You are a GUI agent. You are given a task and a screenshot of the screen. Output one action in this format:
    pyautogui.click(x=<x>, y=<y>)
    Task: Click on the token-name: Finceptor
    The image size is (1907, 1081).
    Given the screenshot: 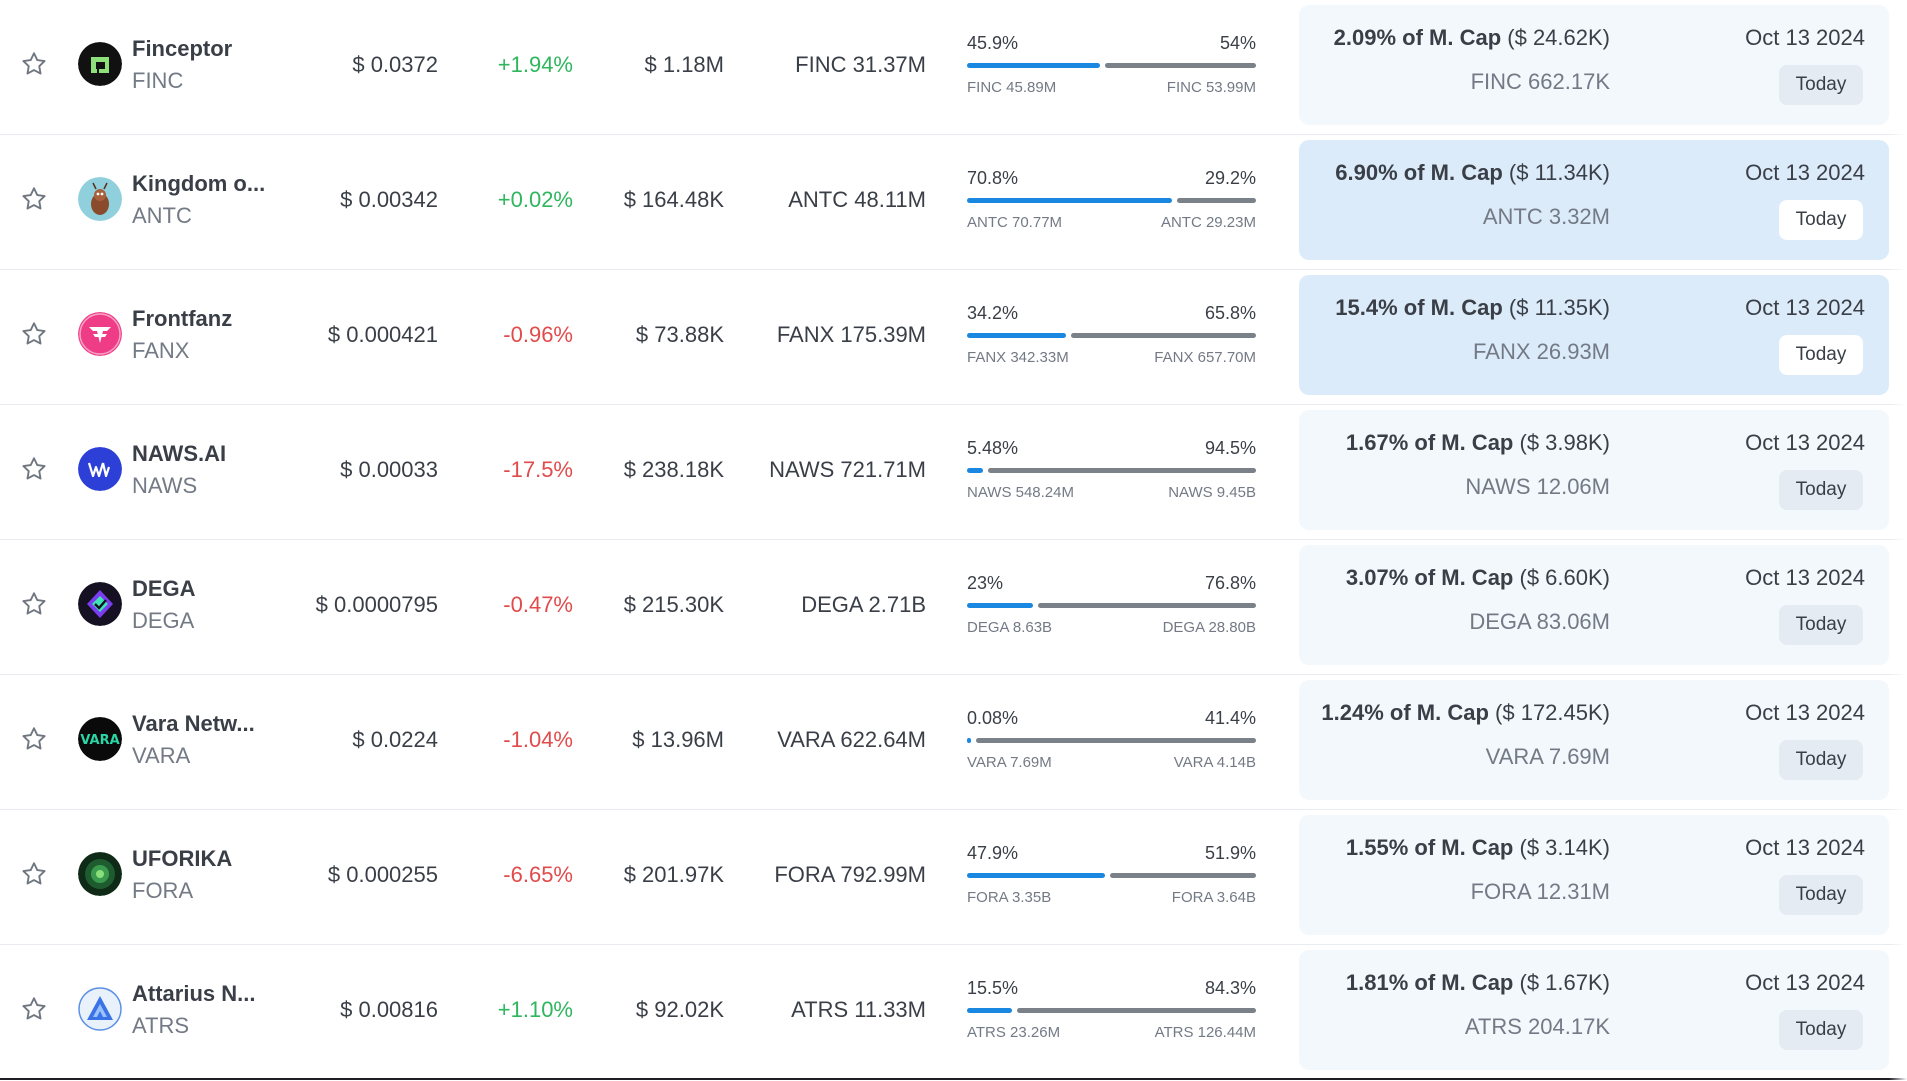 What is the action you would take?
    pyautogui.click(x=182, y=48)
    